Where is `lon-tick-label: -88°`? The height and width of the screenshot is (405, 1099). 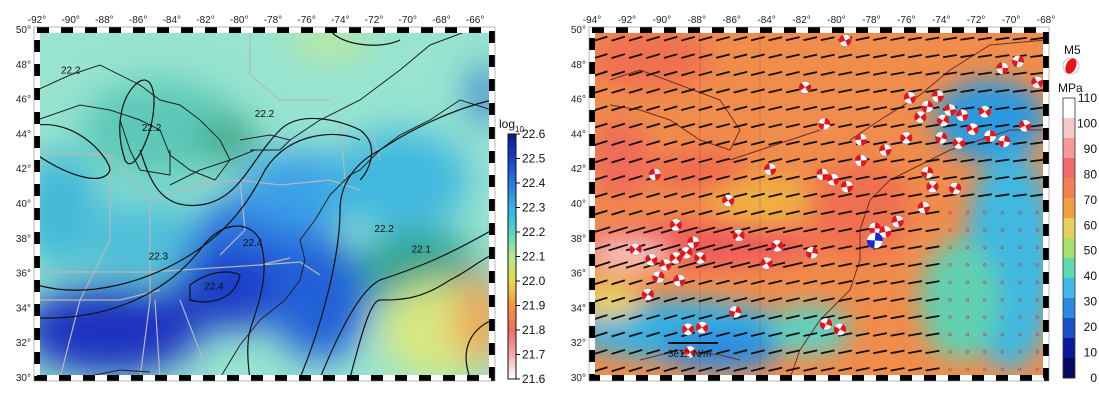 lon-tick-label: -88° is located at coordinates (697, 20).